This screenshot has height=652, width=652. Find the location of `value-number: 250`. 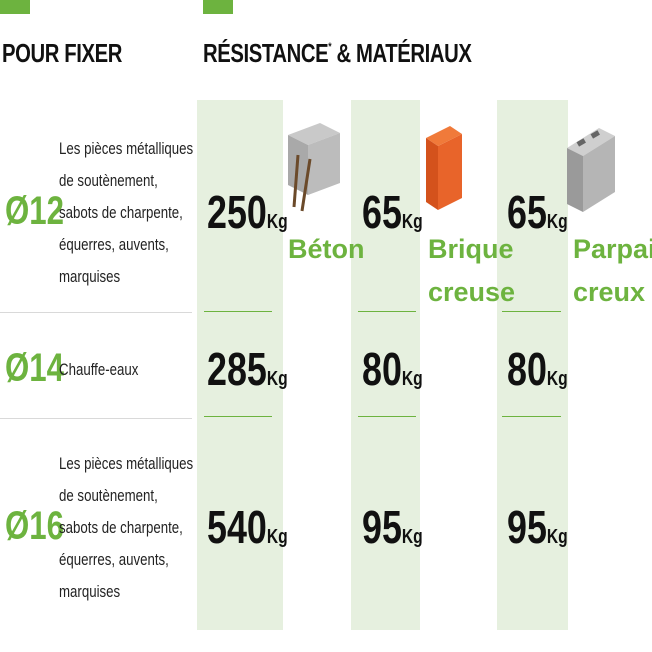

value-number: 250 is located at coordinates (237, 212).